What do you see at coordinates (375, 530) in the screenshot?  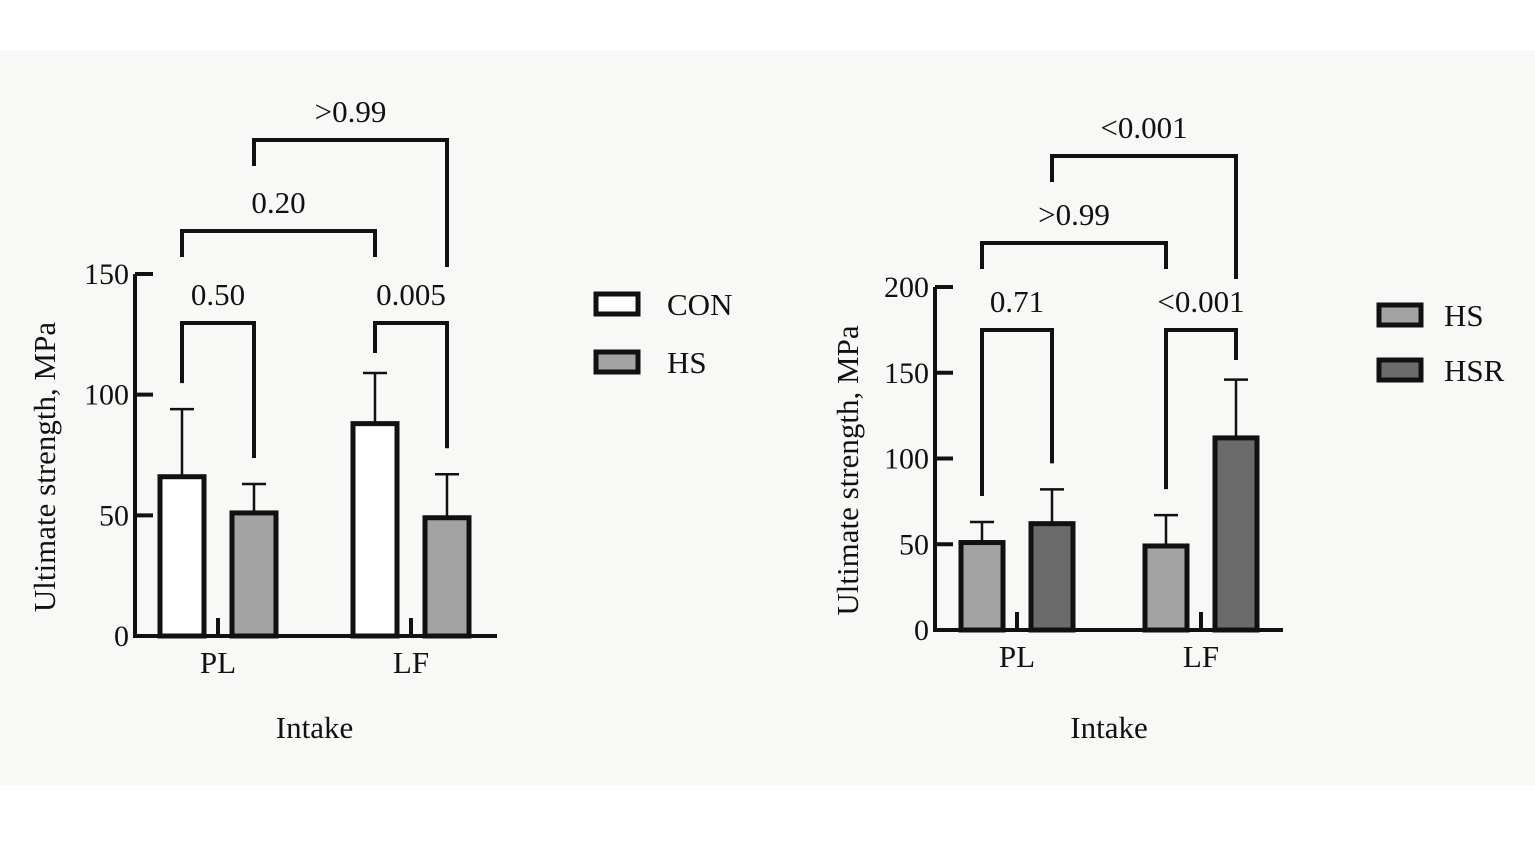 I see `bar-con-lf` at bounding box center [375, 530].